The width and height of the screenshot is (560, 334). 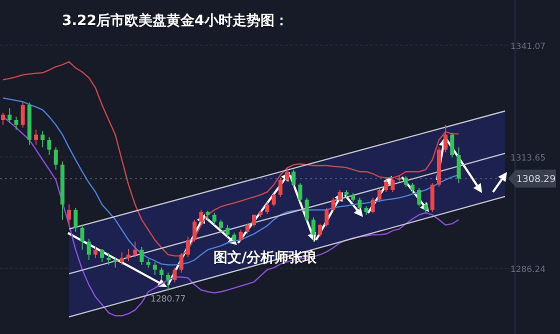 What do you see at coordinates (175, 20) in the screenshot?
I see `text: 3.22后市欧美盘黄金4小时走势图：` at bounding box center [175, 20].